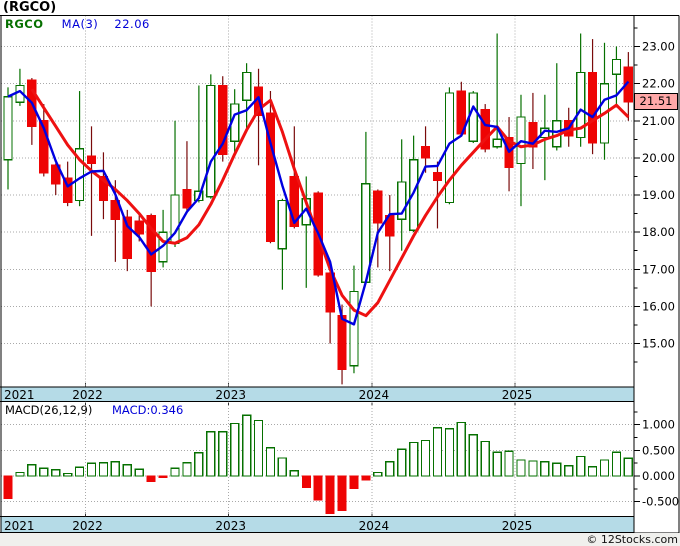 Image resolution: width=680 pixels, height=546 pixels. What do you see at coordinates (656, 101) in the screenshot?
I see `last-price-badge: 21.51` at bounding box center [656, 101].